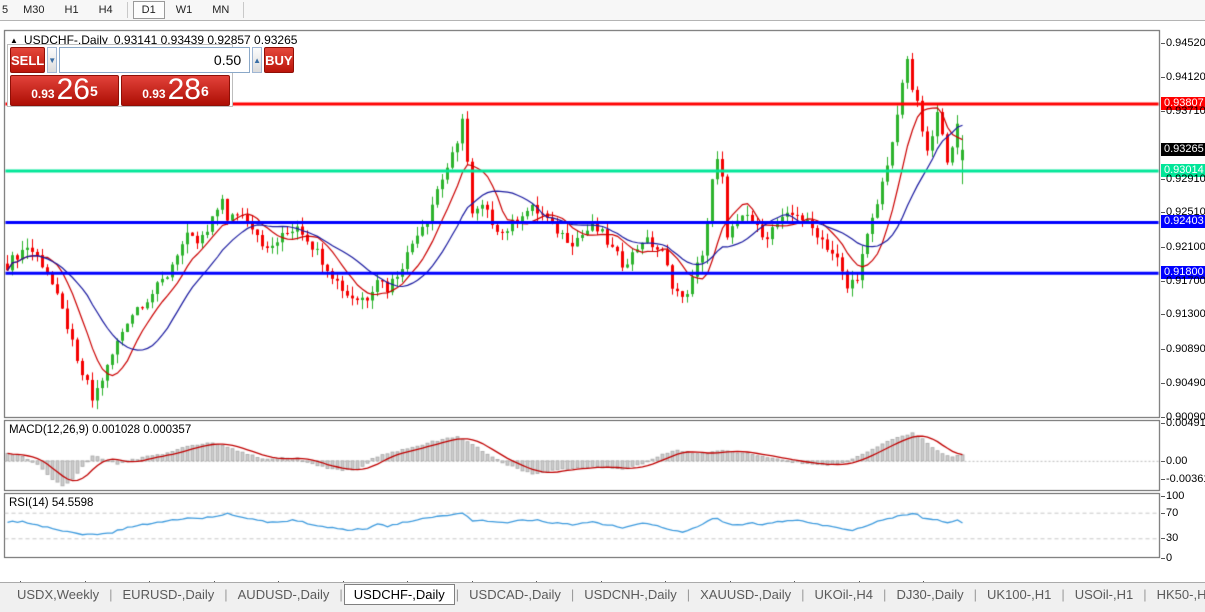 The image size is (1205, 612). I want to click on chart-tab-usdx-weekly: USDX,Weekly, so click(58, 594).